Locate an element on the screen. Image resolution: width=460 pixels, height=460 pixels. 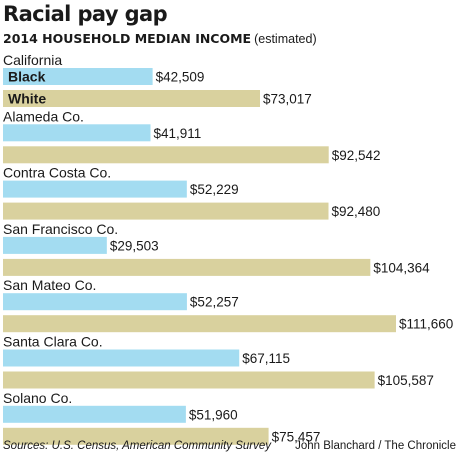
group-label-solano-co: Solano Co. is located at coordinates (37, 398).